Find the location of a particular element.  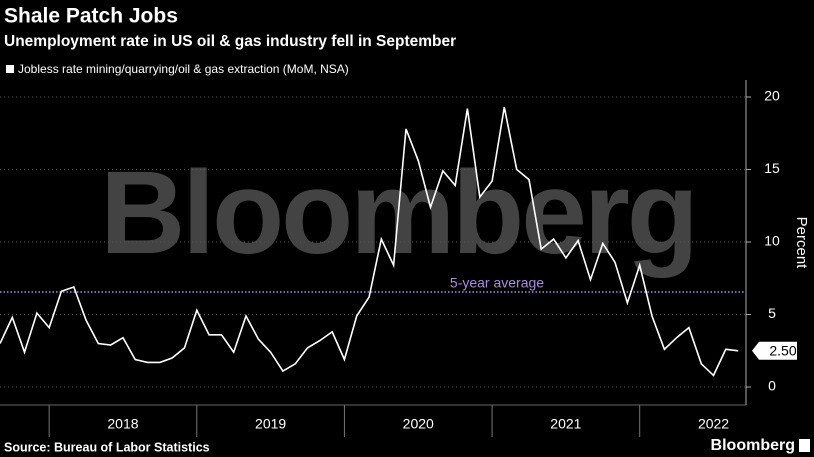

chart-title: Shale Patch Jobs is located at coordinates (91, 16).